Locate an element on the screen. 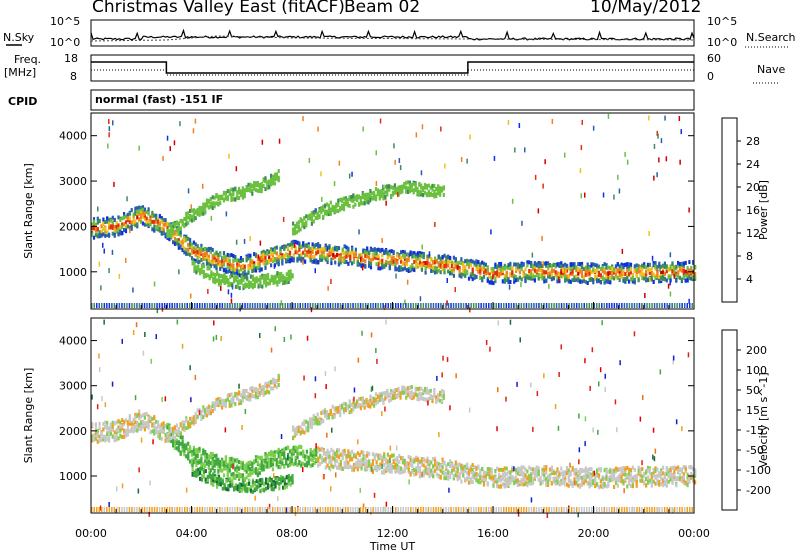  noise-right-tick-low: 10^0 is located at coordinates (722, 42).